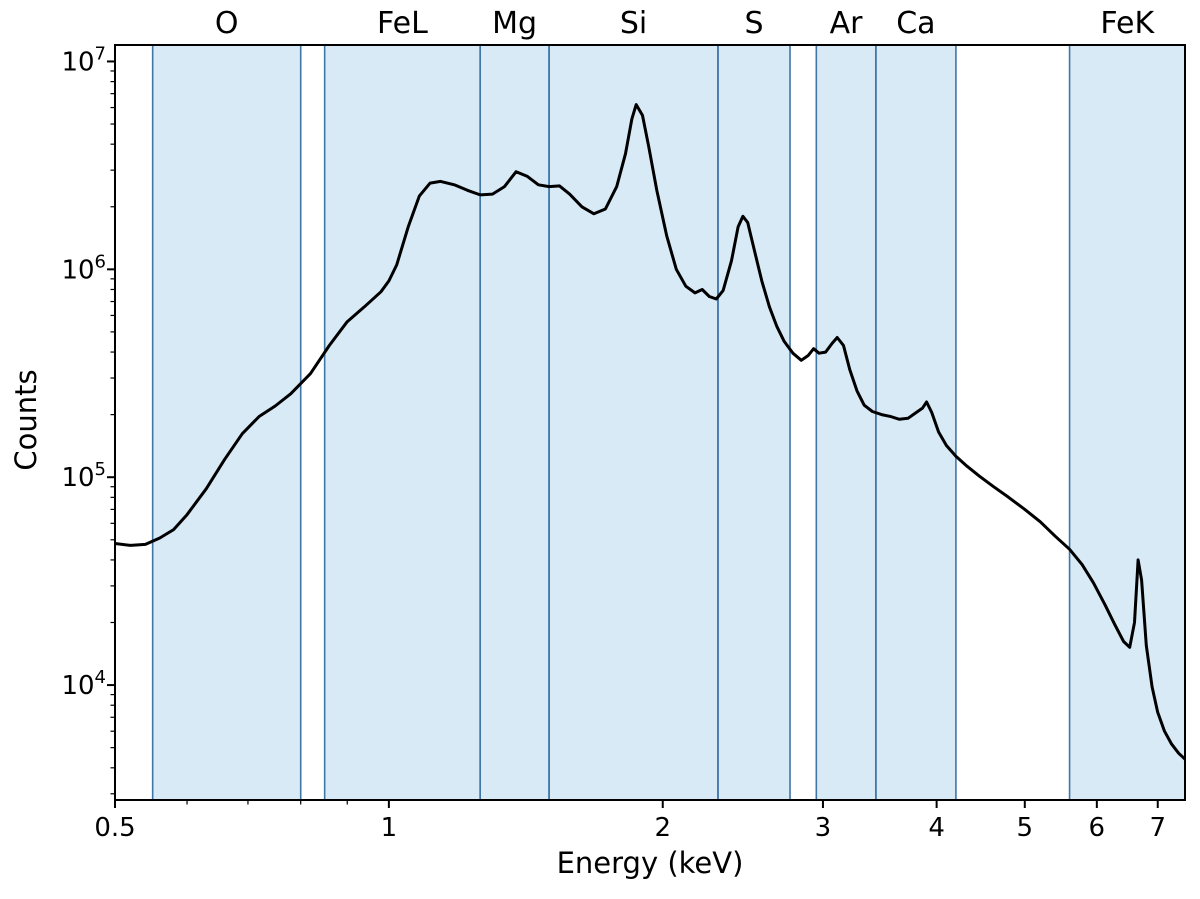  What do you see at coordinates (823, 828) in the screenshot?
I see `x-tick-label-3: 3` at bounding box center [823, 828].